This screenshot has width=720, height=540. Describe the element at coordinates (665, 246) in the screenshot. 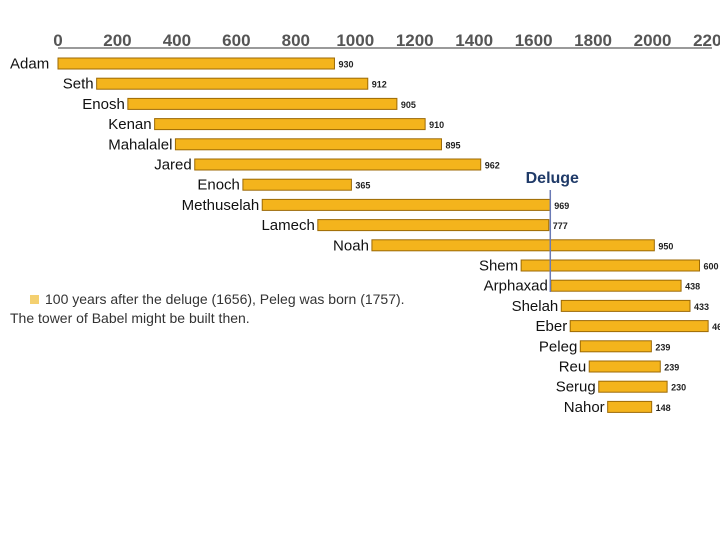

I see `bar-value-label: 950` at that location.